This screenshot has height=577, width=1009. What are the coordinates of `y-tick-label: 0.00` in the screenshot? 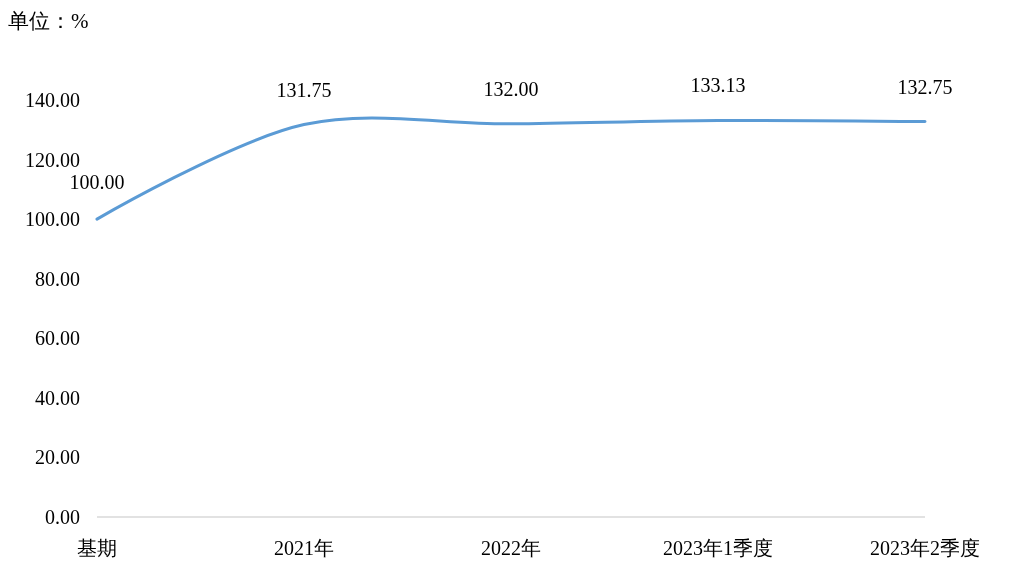 It's located at (62, 517).